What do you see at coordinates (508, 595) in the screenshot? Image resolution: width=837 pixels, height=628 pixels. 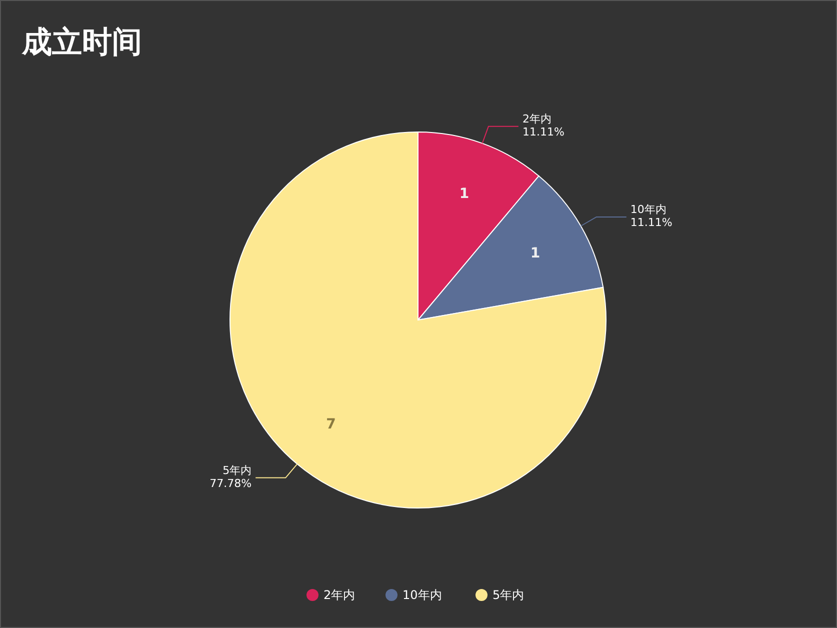 I see `legend-label: 5年内` at bounding box center [508, 595].